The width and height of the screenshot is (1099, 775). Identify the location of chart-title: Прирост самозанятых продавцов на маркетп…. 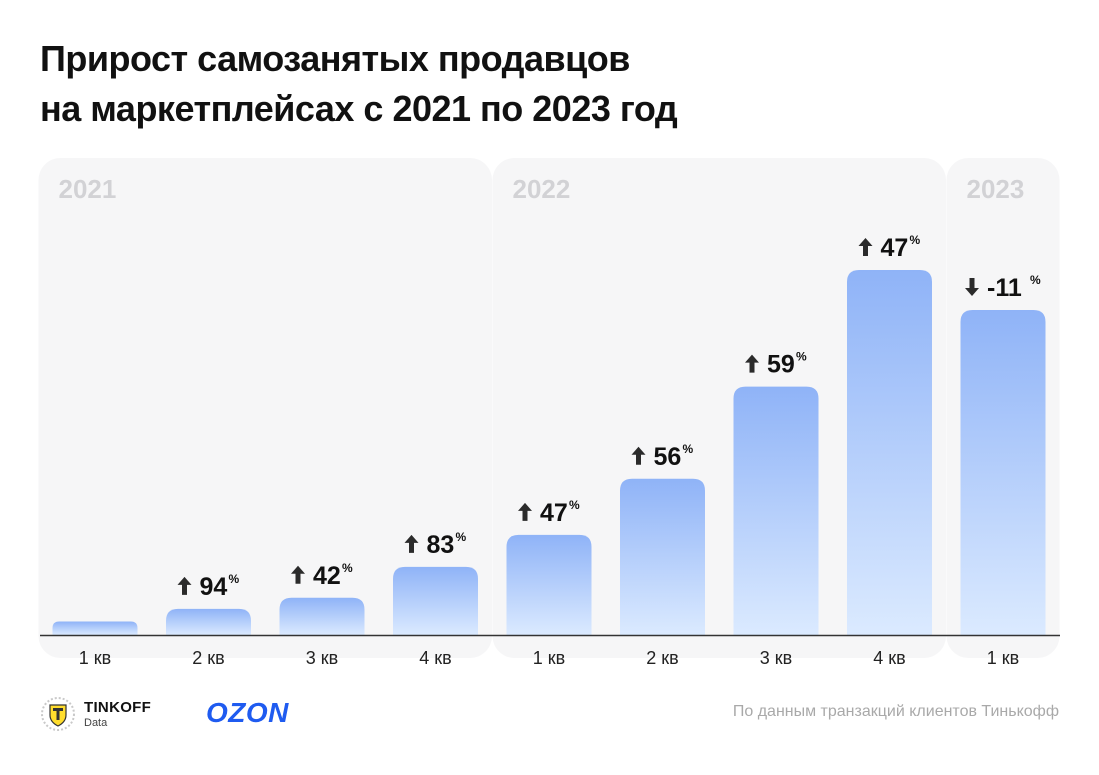
(359, 84).